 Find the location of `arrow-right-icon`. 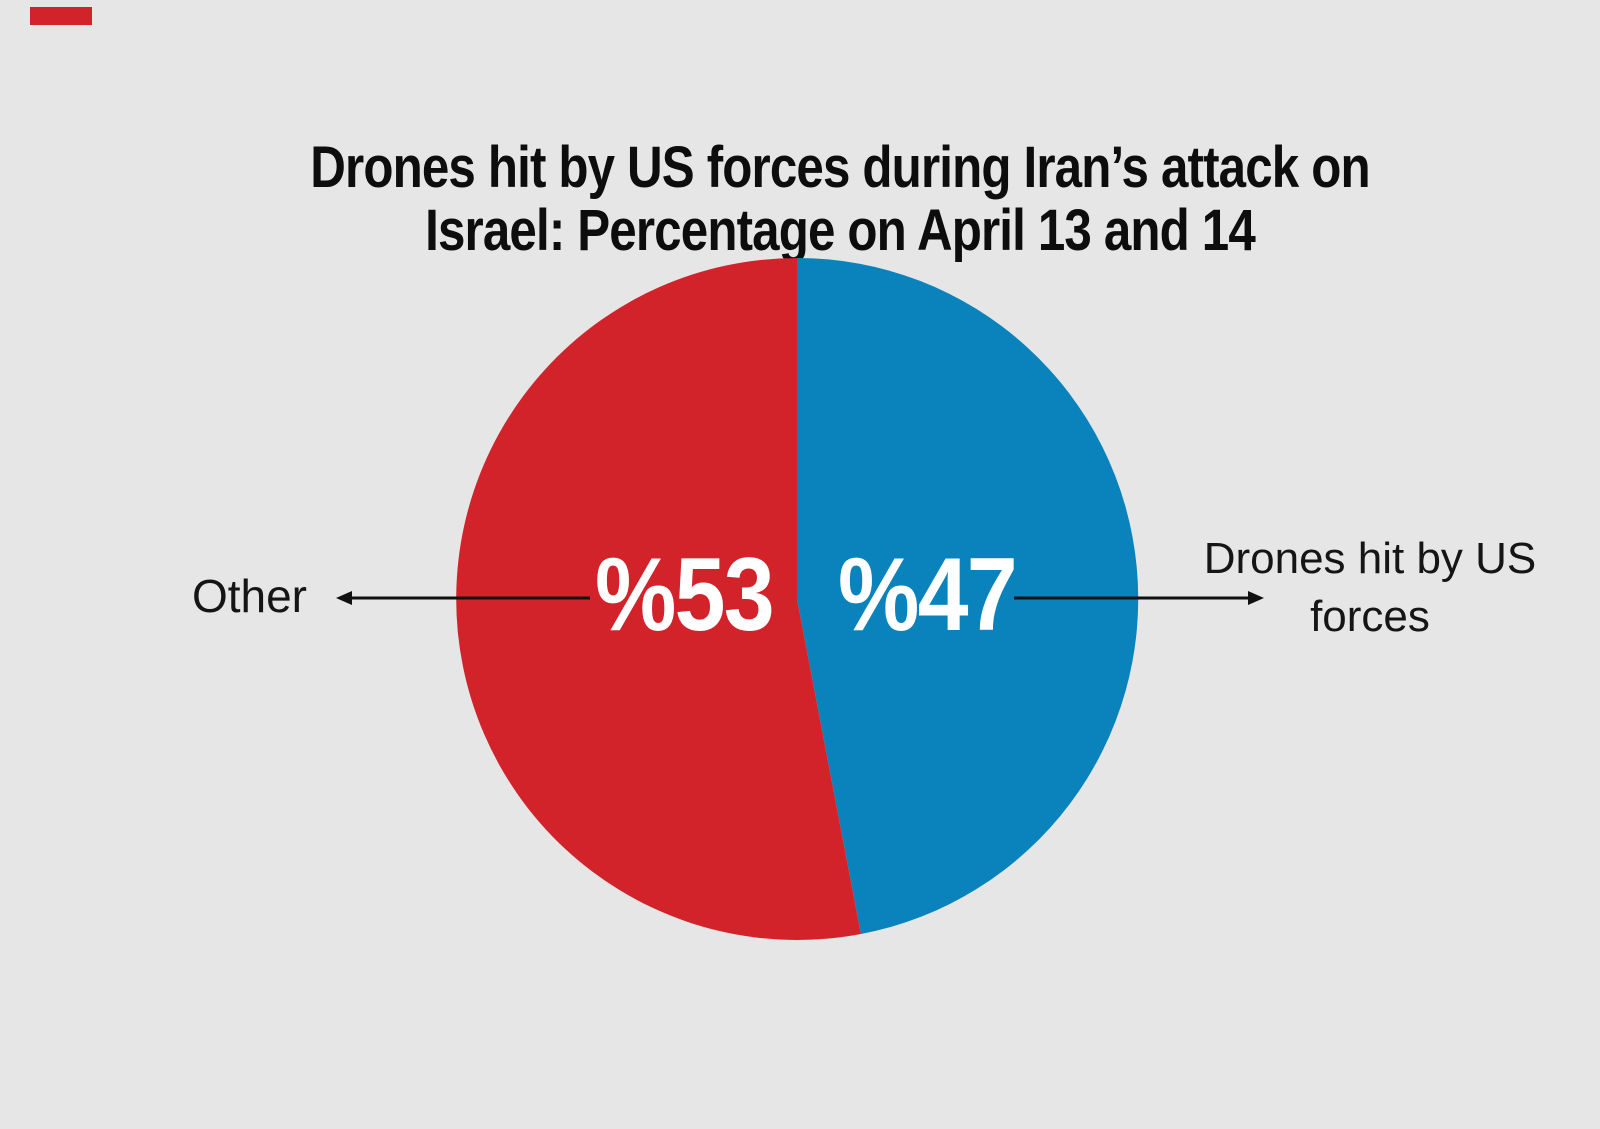

arrow-right-icon is located at coordinates (1256, 598).